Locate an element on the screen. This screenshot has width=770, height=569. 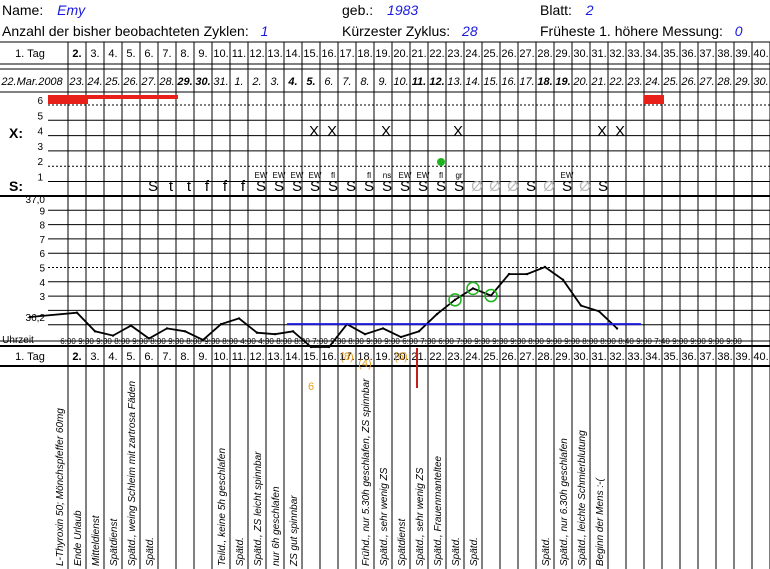
date-label: 13. is located at coordinates (454, 82).